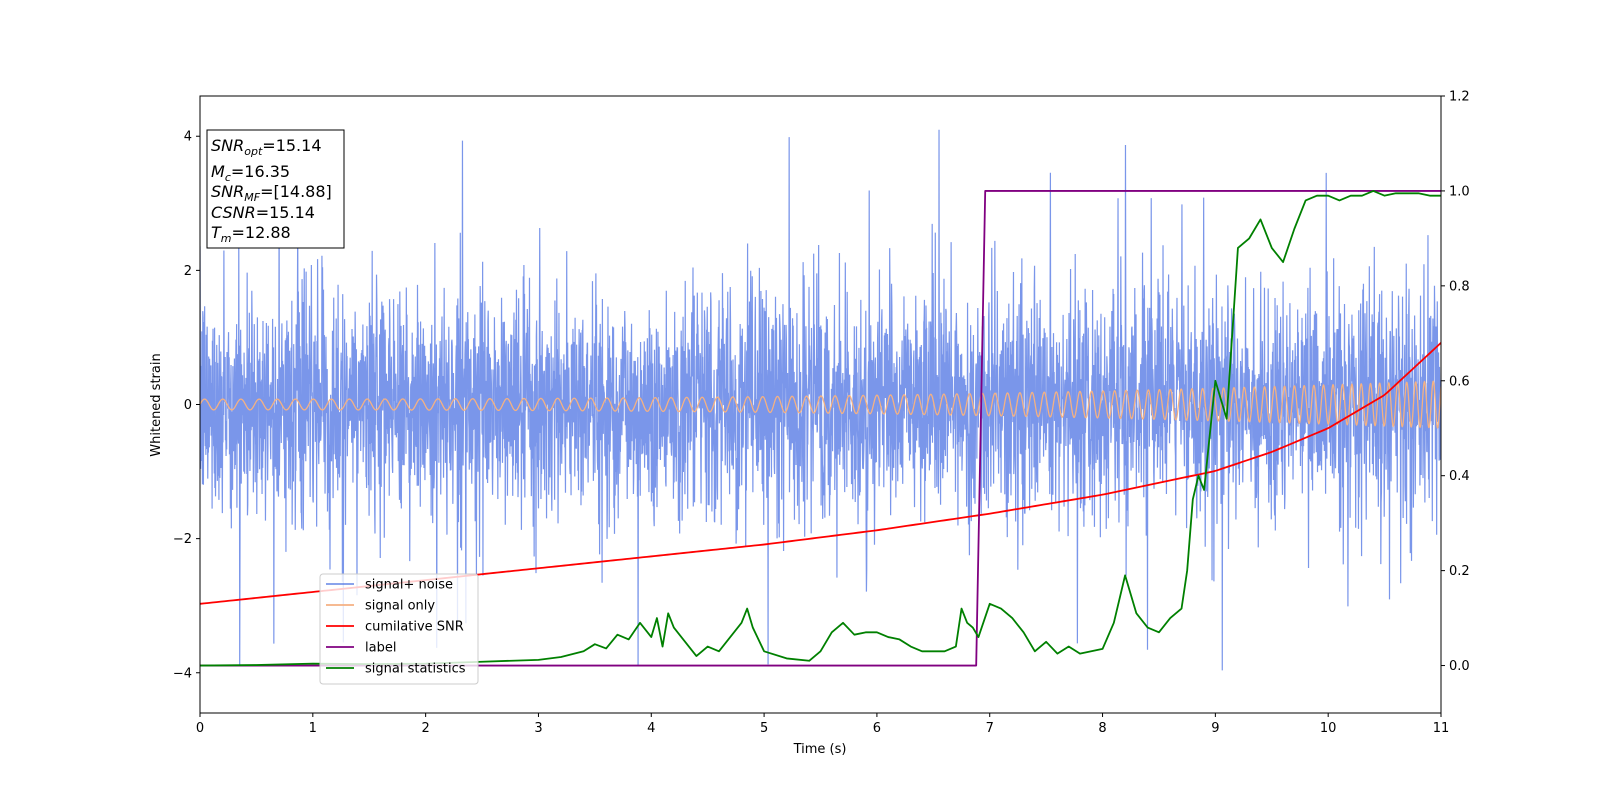  I want to click on x-axis-label: Time (s), so click(820, 749).